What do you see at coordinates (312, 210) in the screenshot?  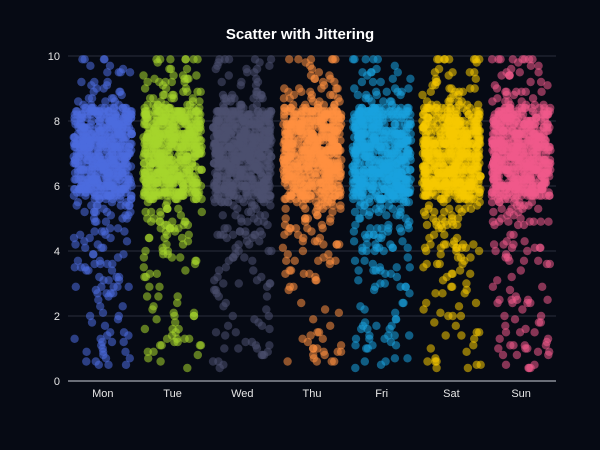 I see `series-thu` at bounding box center [312, 210].